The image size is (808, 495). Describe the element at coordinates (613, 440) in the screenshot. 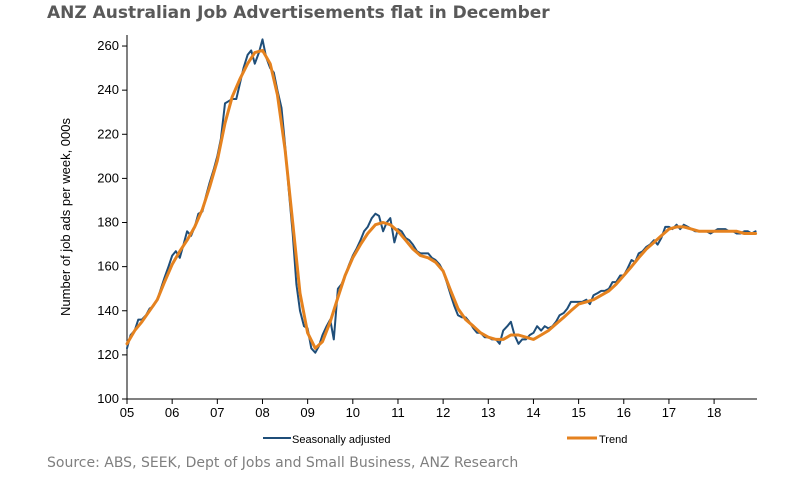

I see `legend-label-trend: Trend` at that location.